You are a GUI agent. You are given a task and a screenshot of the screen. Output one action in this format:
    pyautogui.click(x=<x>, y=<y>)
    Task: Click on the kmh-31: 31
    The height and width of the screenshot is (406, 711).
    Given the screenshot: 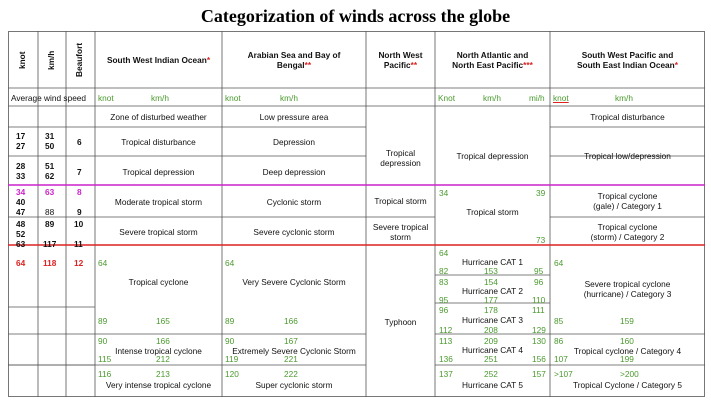 What is the action you would take?
    pyautogui.click(x=50, y=136)
    